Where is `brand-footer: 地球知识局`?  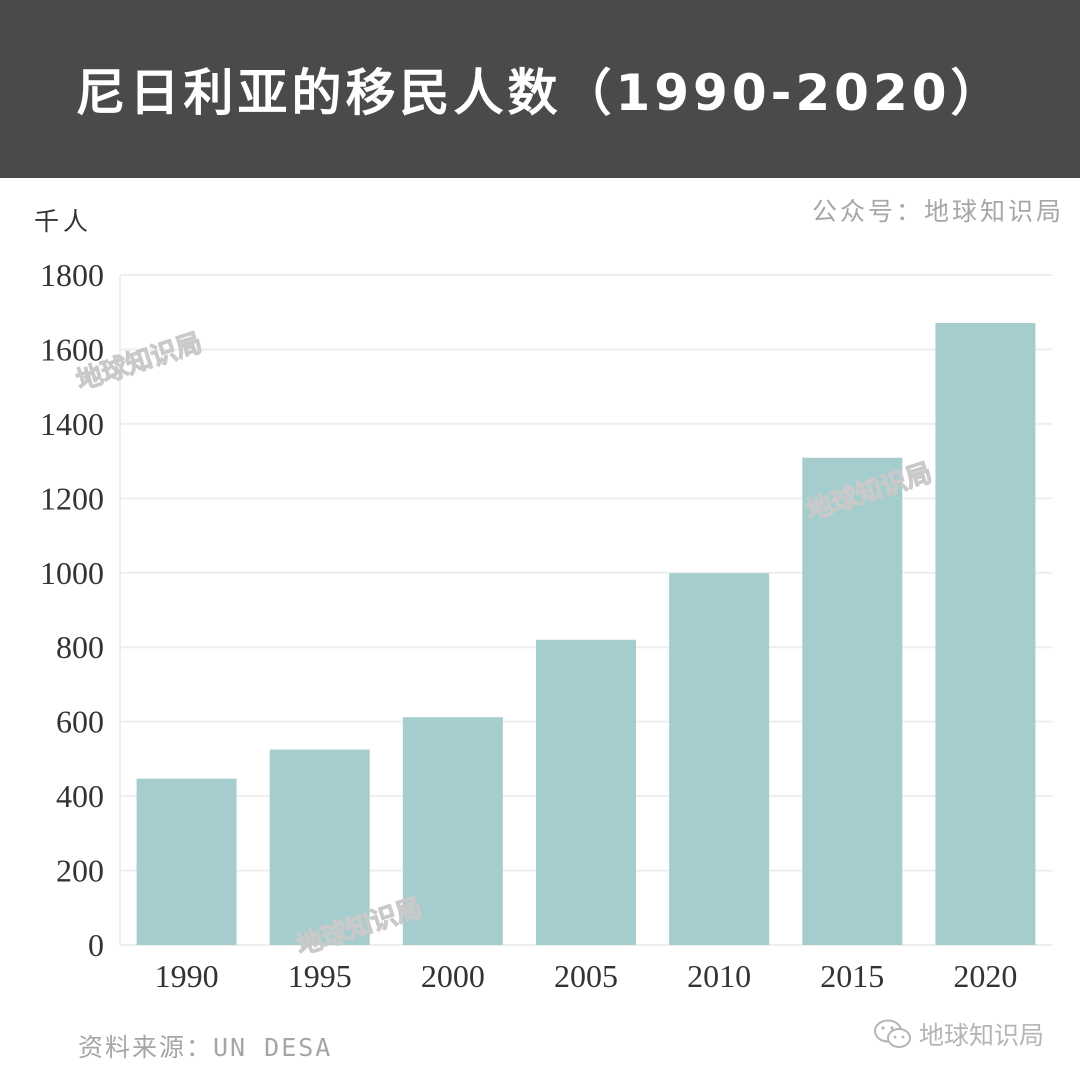 brand-footer: 地球知识局 is located at coordinates (958, 1034).